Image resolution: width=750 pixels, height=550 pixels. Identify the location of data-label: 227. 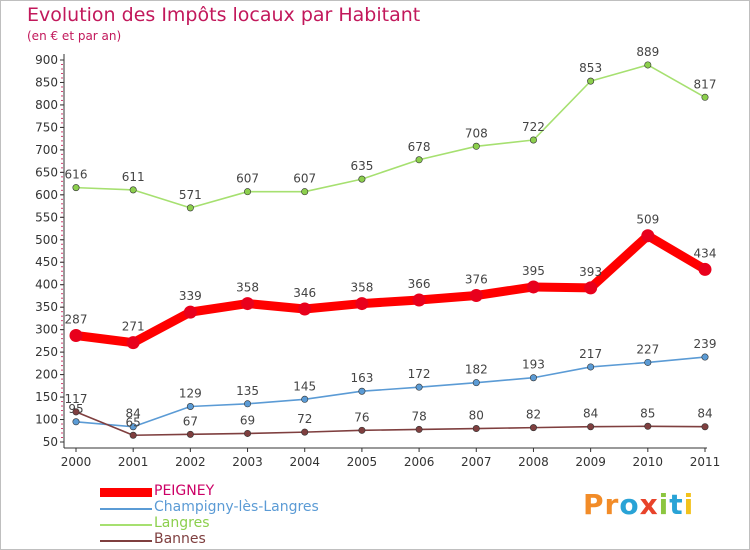
(647, 349).